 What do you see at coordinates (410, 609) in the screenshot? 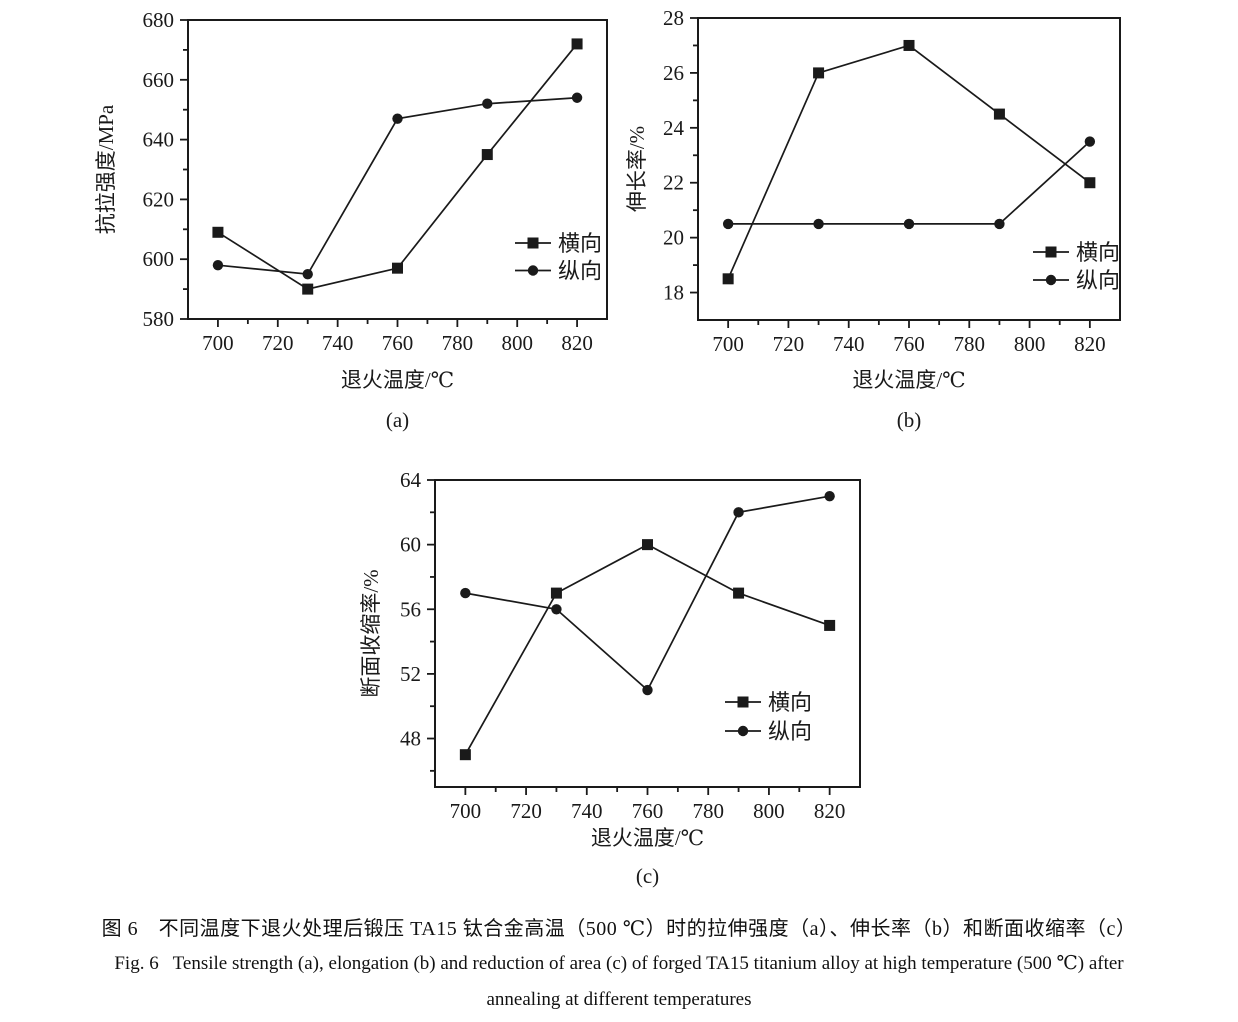
I see `y-tick-label: 56` at bounding box center [410, 609].